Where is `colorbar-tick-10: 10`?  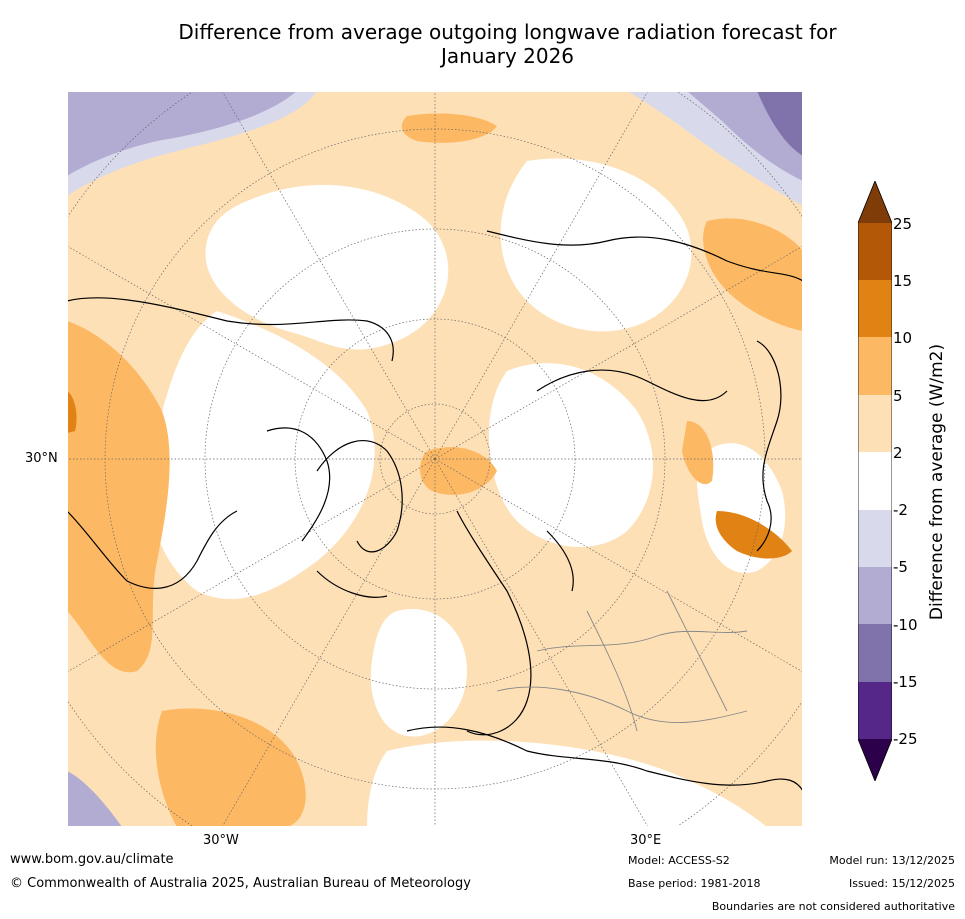 colorbar-tick-10: 10 is located at coordinates (903, 338).